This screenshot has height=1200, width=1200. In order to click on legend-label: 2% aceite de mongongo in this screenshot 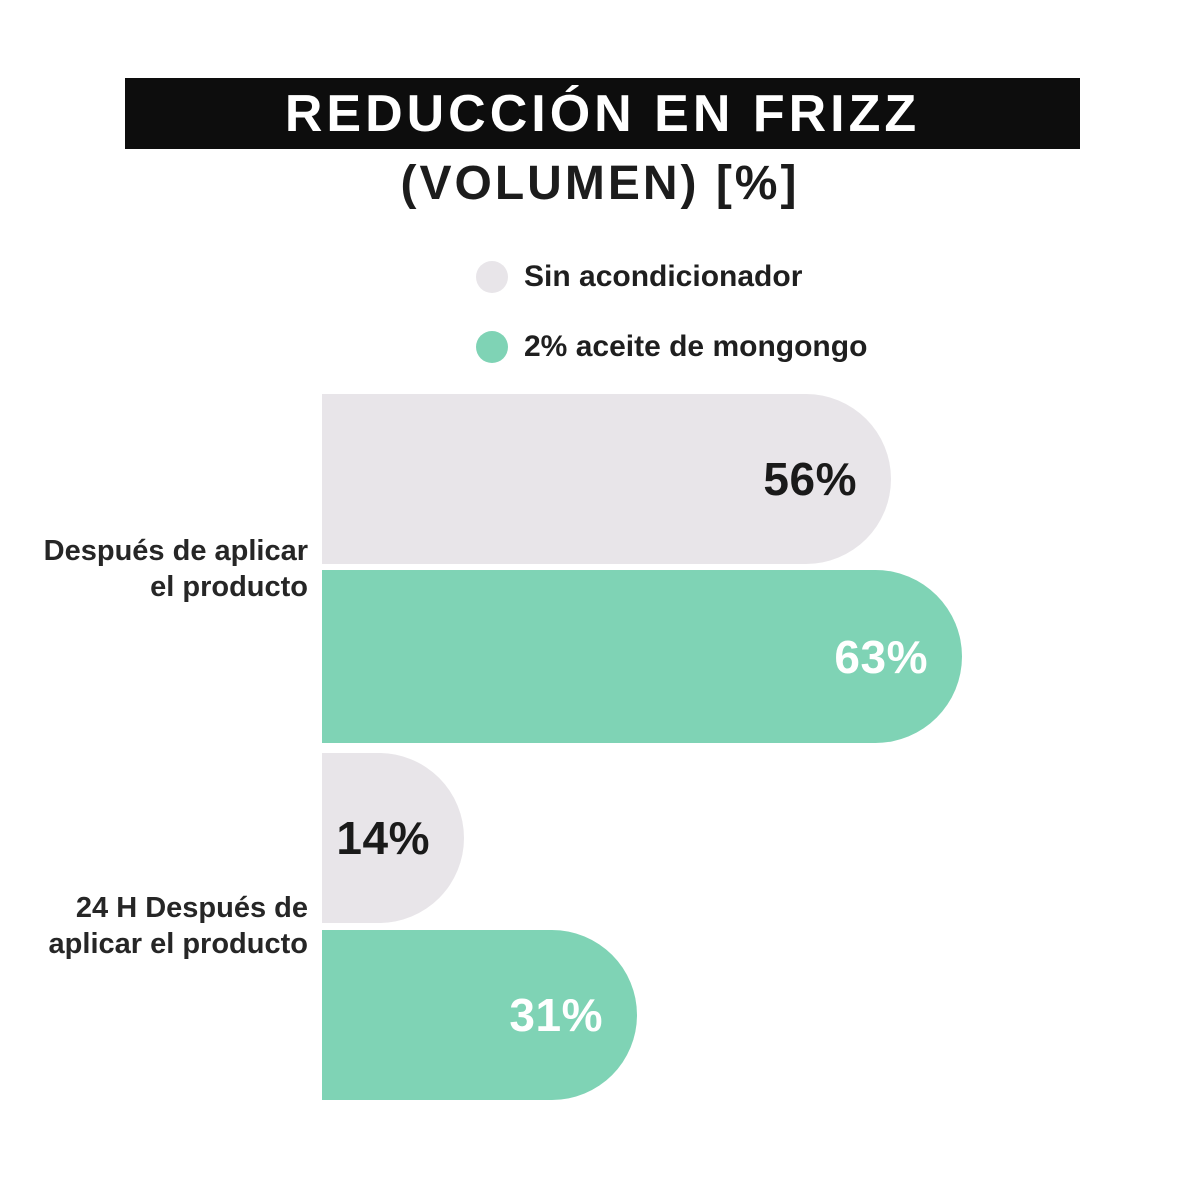, I will do `click(696, 346)`.